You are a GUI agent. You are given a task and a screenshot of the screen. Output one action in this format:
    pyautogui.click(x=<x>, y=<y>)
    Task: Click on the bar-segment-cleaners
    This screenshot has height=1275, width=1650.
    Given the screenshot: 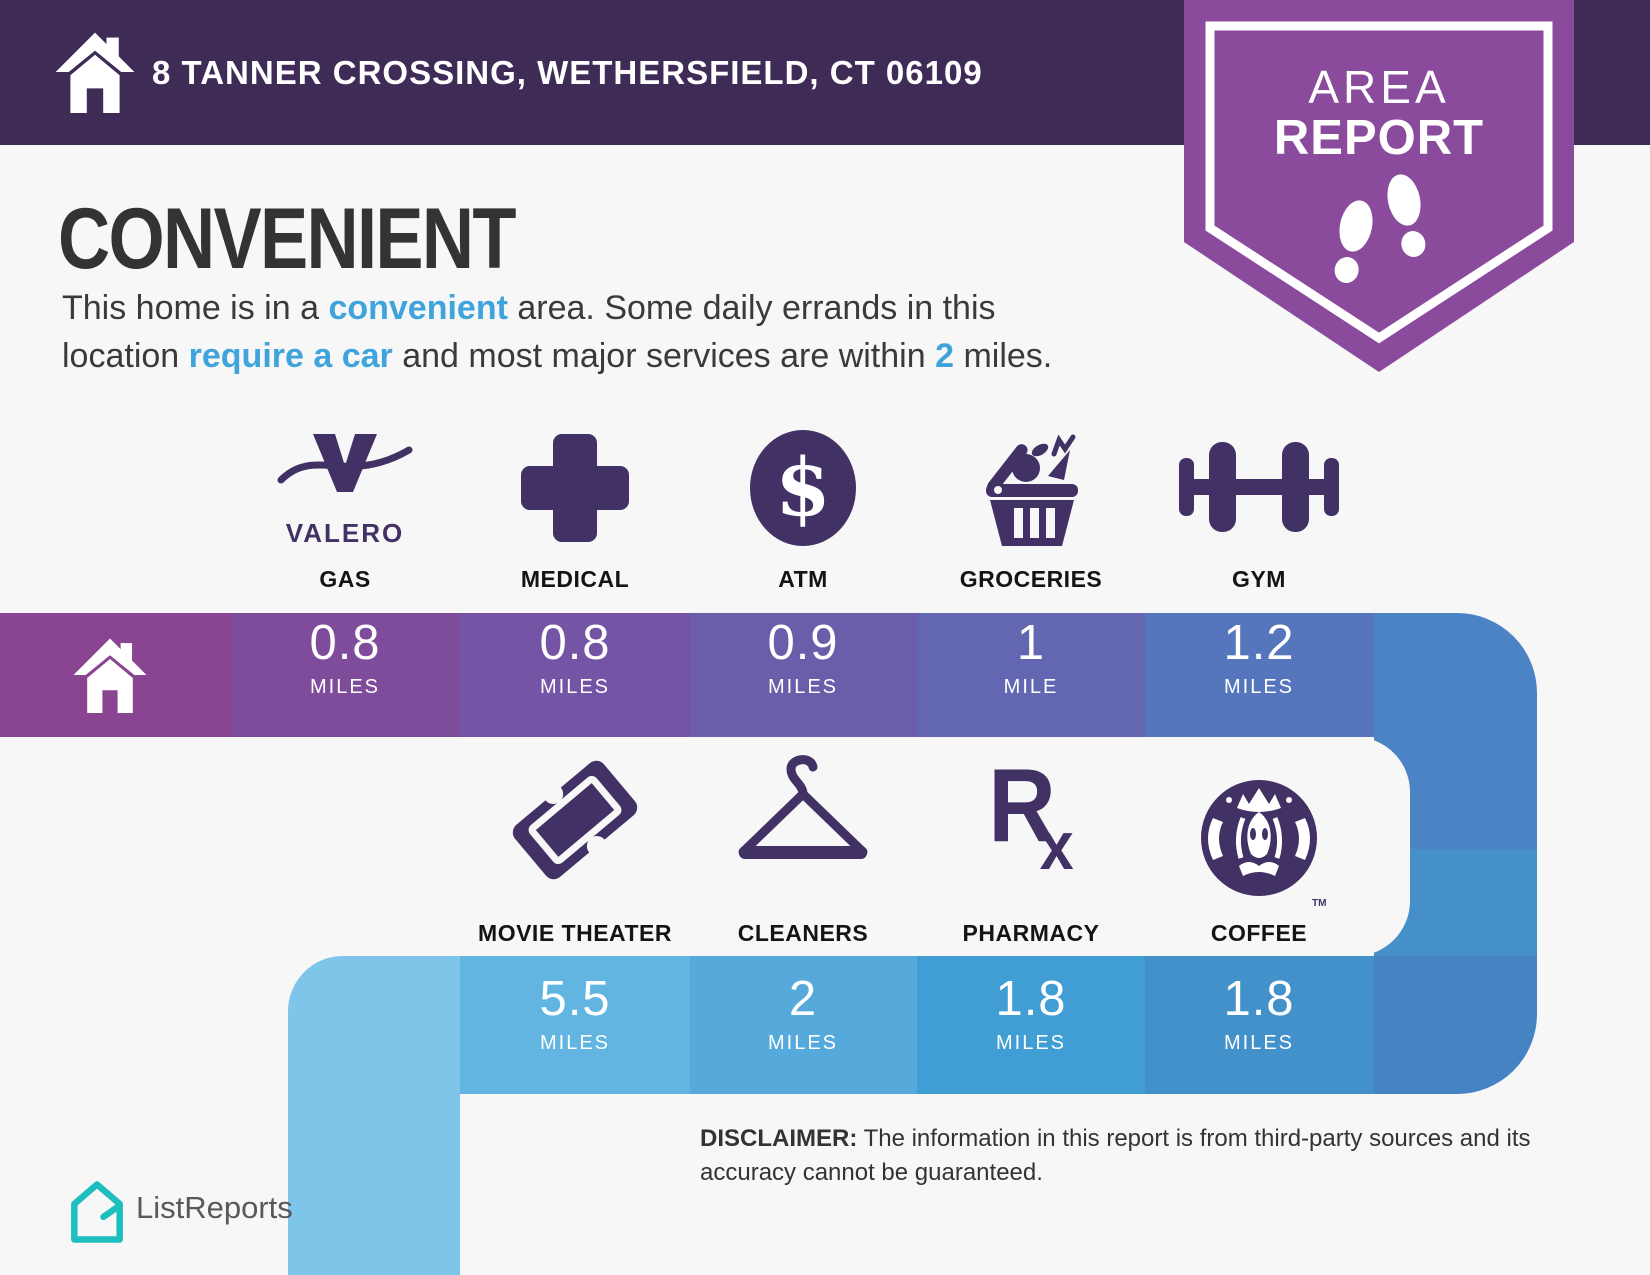 What is the action you would take?
    pyautogui.click(x=803, y=1025)
    